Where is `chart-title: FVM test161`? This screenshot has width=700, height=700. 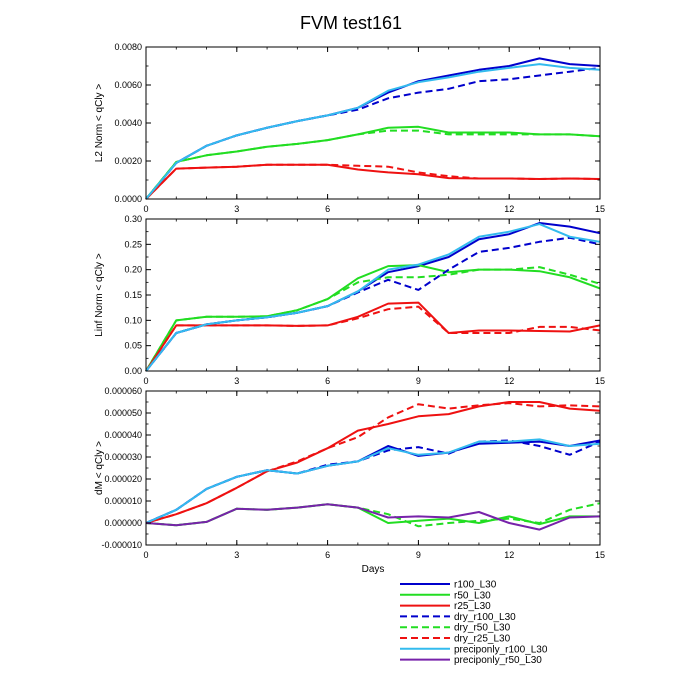
chart-title: FVM test161 is located at coordinates (351, 23).